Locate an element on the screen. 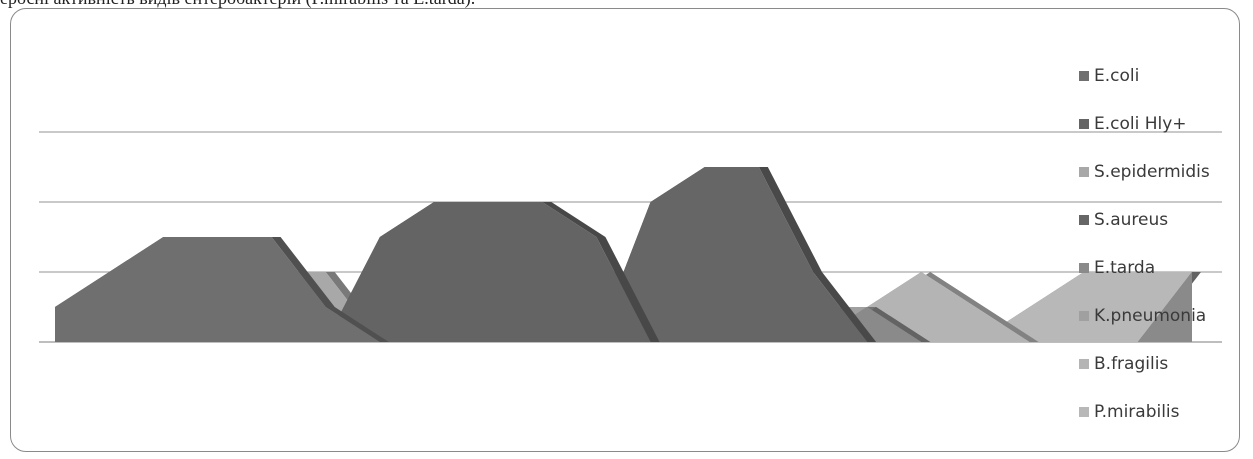 The height and width of the screenshot is (459, 1253). series-e-coli is located at coordinates (221, 289).